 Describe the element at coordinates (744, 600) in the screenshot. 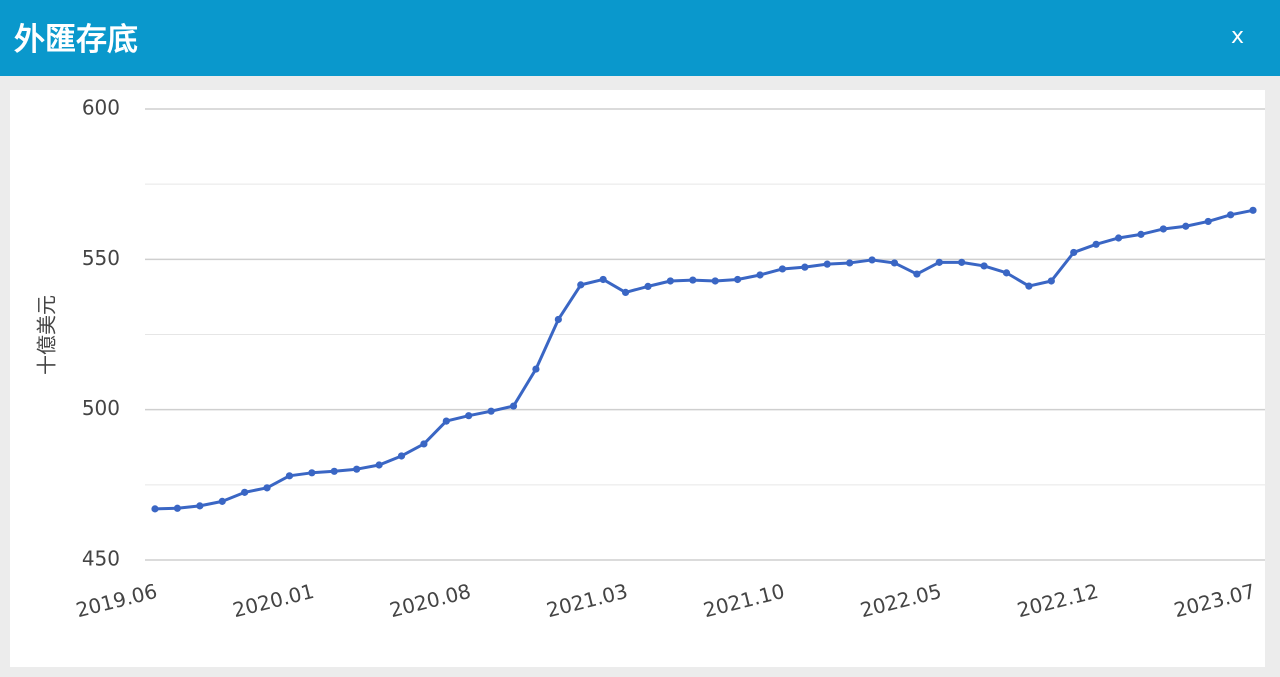

I see `x-tick-label: 2021.10` at that location.